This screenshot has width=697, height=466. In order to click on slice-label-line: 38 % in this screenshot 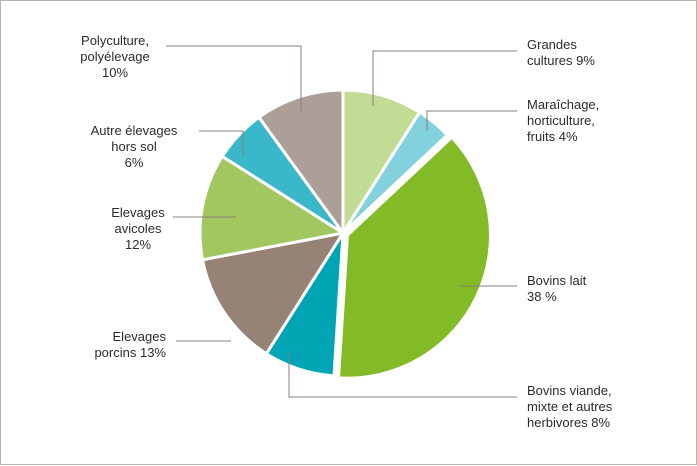, I will do `click(542, 296)`.